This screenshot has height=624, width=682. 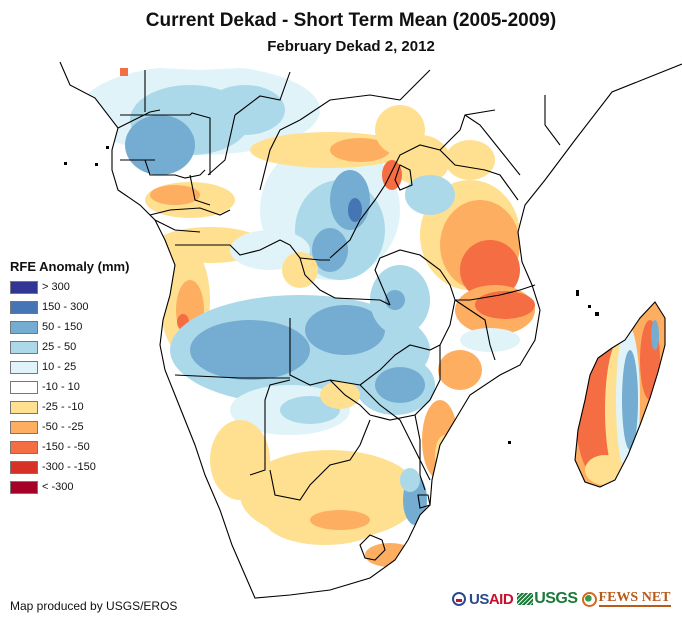 I want to click on legend-label: -25 - -10, so click(x=63, y=407).